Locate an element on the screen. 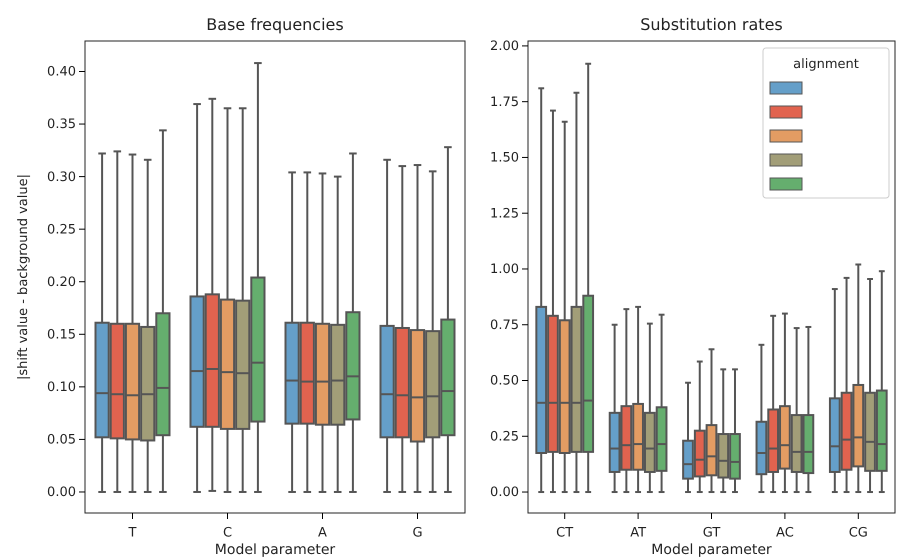 This screenshot has width=902, height=558. y-tick-label: 0.15 is located at coordinates (61, 334).